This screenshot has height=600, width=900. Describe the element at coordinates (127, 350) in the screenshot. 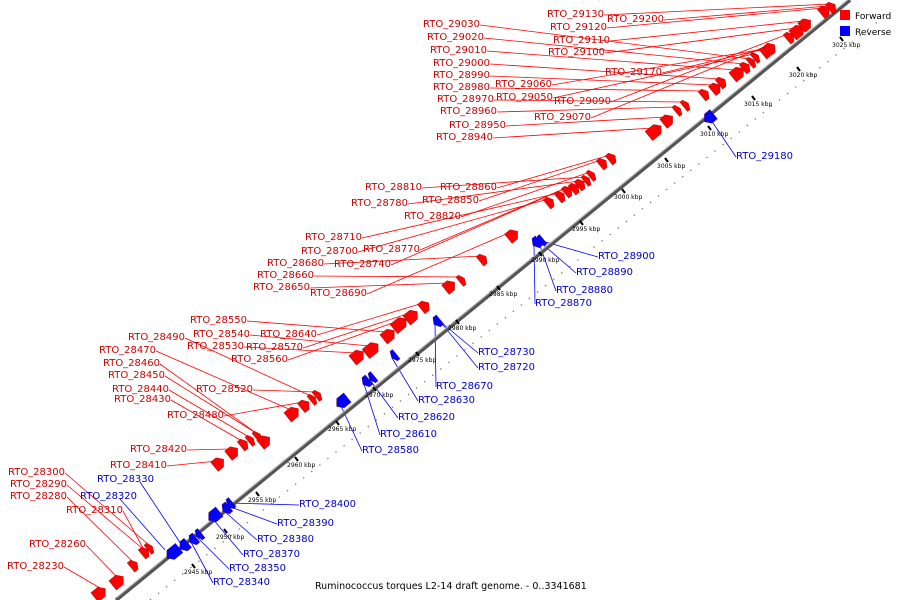

I see `gene-label: RTO_28470` at that location.